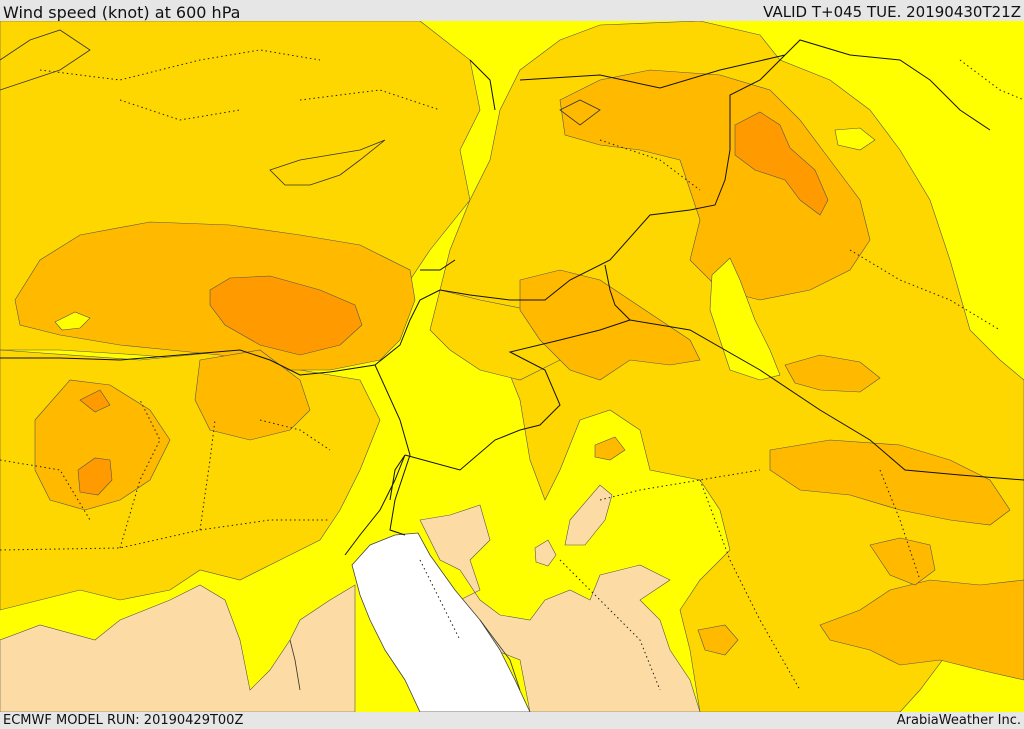 The height and width of the screenshot is (729, 1024). What do you see at coordinates (95, 476) in the screenshot?
I see `orange-core-libya` at bounding box center [95, 476].